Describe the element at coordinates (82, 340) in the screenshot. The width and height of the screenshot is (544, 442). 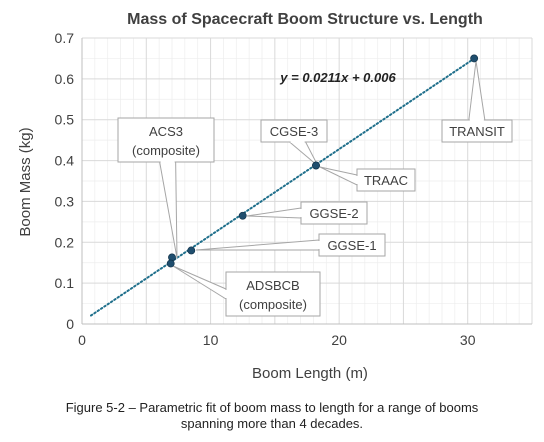
I see `x-tick-label: 0` at that location.